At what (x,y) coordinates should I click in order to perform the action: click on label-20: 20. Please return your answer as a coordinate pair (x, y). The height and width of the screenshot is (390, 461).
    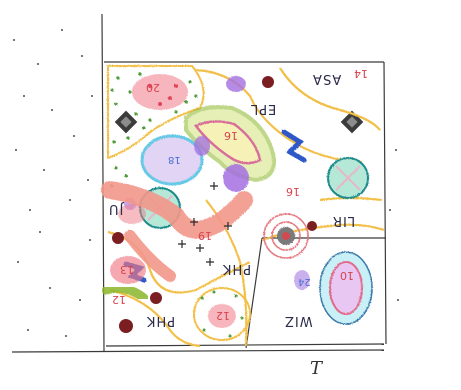
    Looking at the image, I should click on (153, 87).